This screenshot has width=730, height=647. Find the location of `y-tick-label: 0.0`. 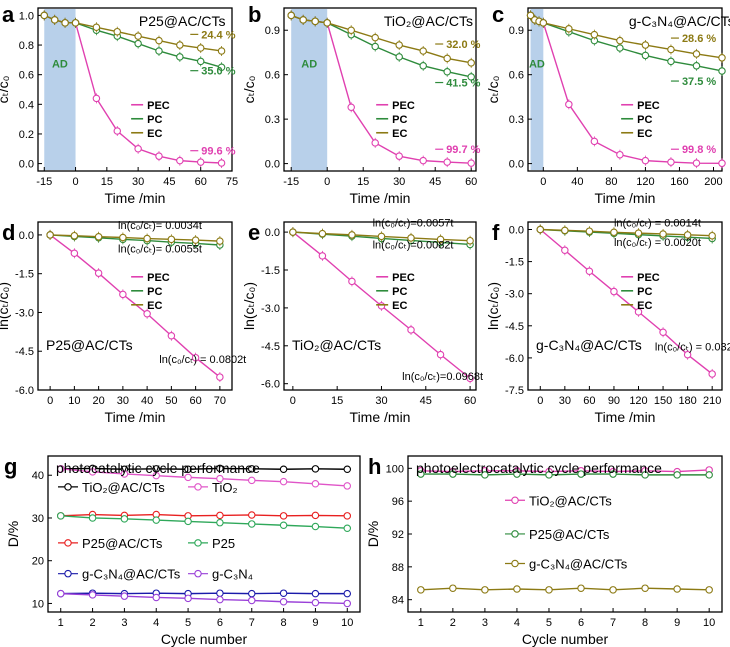

y-tick-label: 0.0 is located at coordinates (272, 165).